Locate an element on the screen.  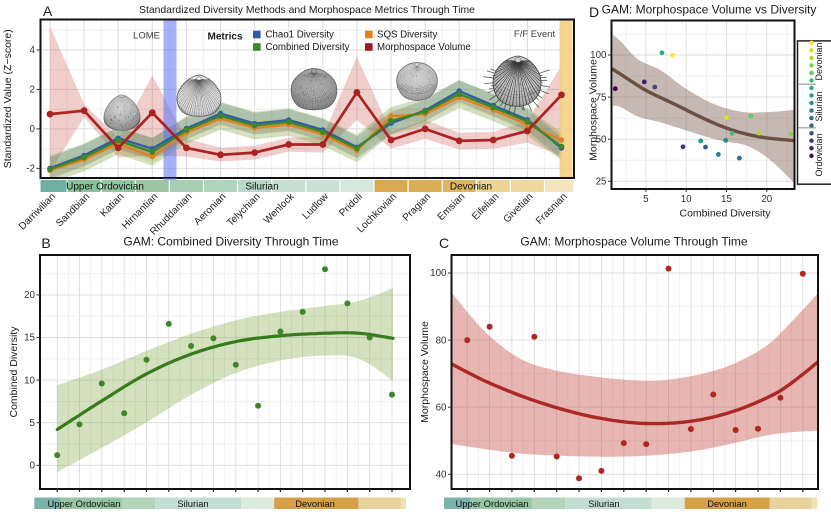
svg-text: 25 is located at coordinates (601, 182).